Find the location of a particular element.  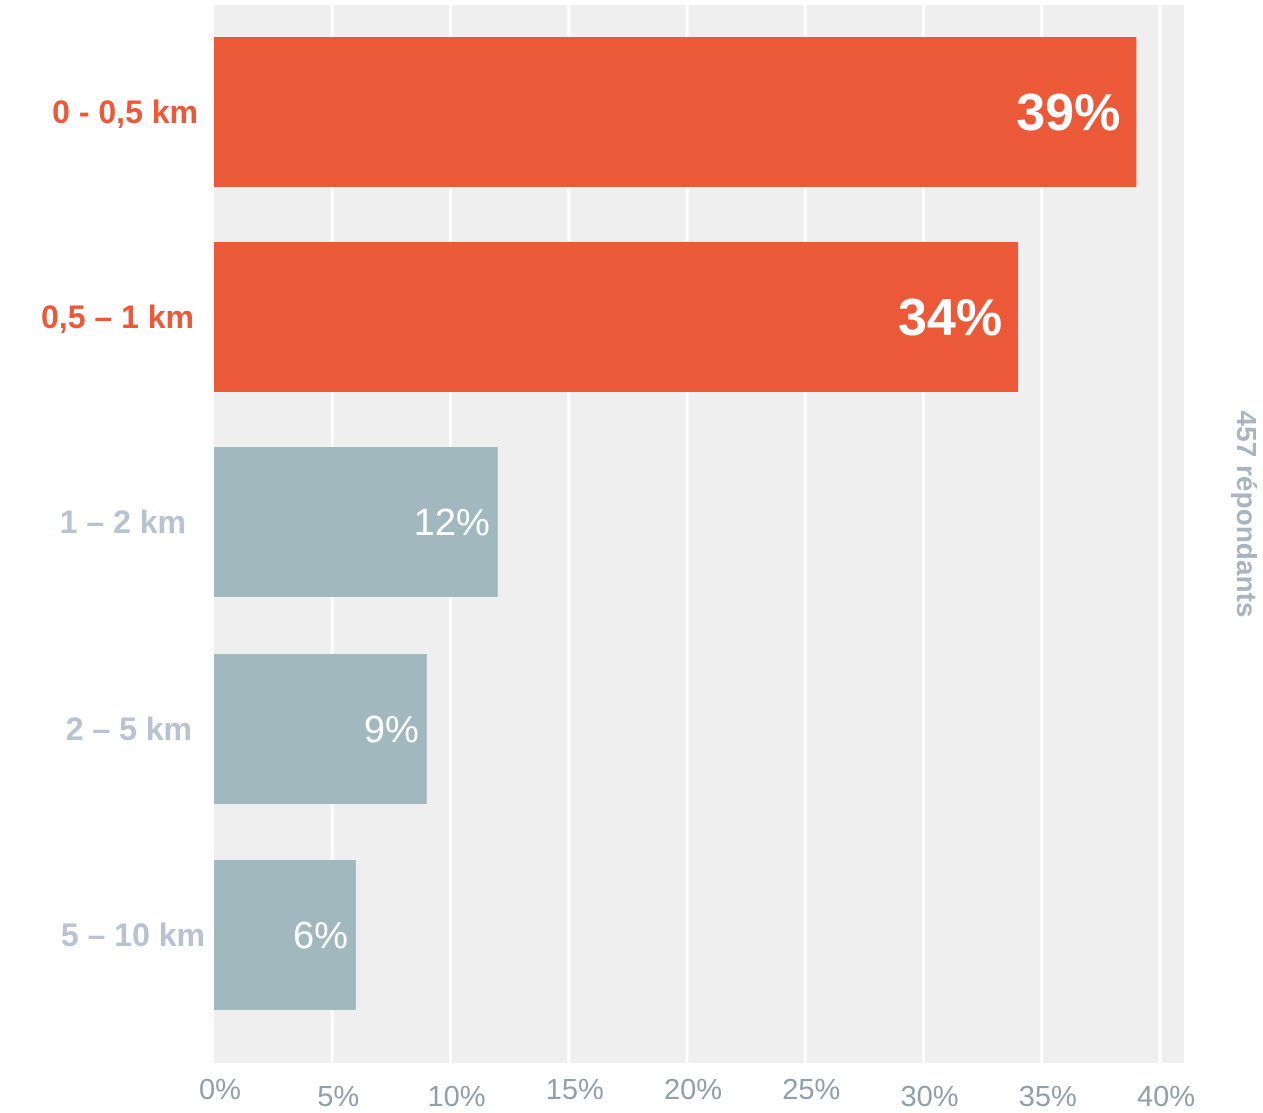

x-tick-label: 5% is located at coordinates (338, 1097).